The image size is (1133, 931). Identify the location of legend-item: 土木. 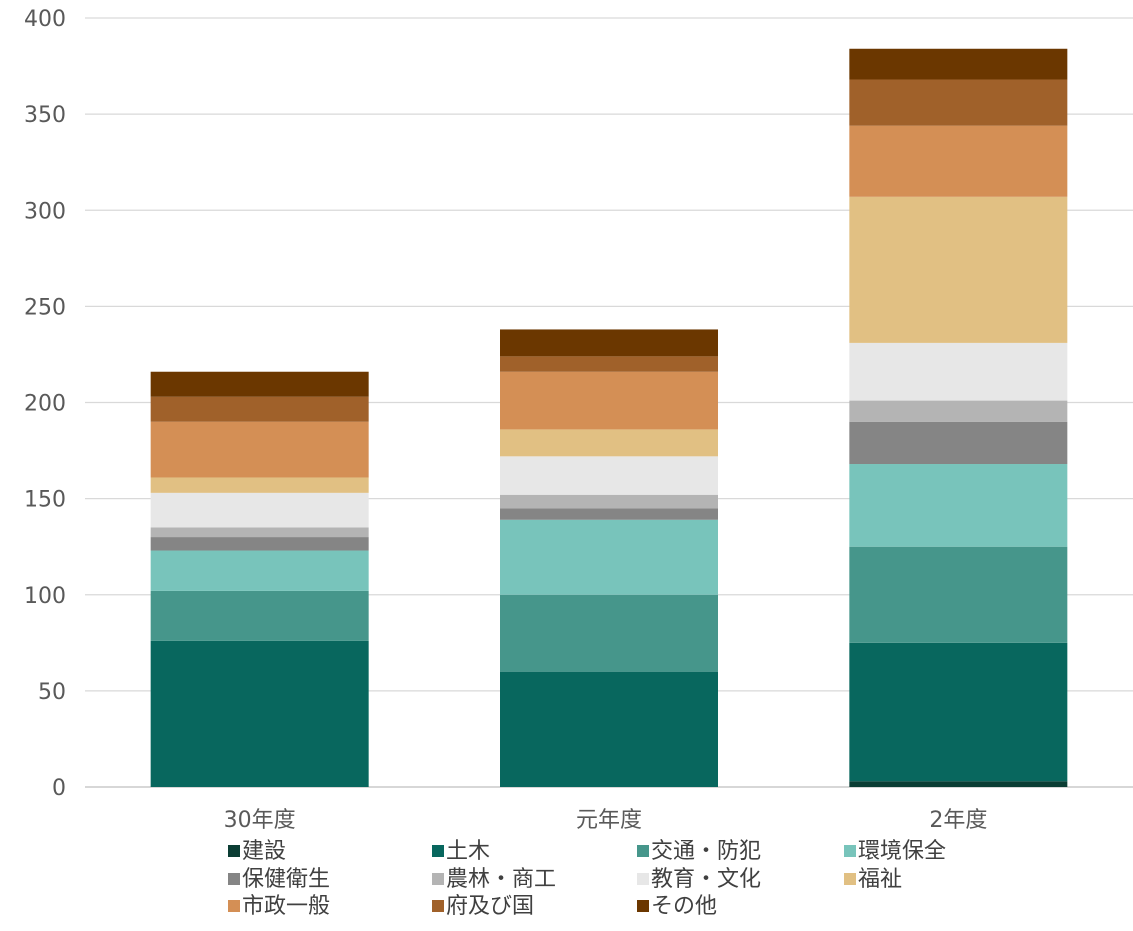
(461, 851).